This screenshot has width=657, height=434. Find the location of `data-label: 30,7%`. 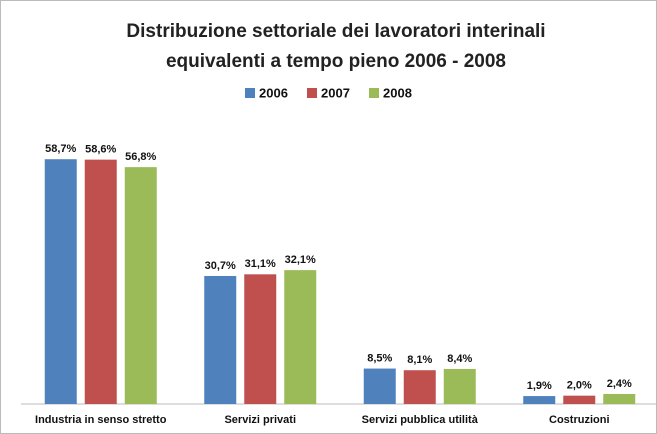

data-label: 30,7% is located at coordinates (220, 266).